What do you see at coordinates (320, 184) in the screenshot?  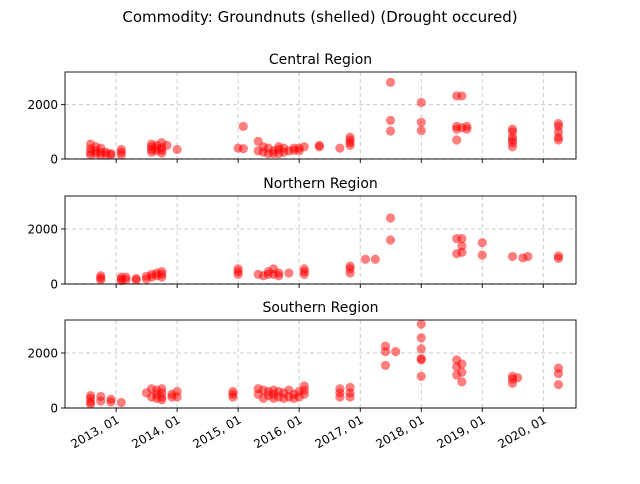 I see `panel-title: Northern Region` at bounding box center [320, 184].